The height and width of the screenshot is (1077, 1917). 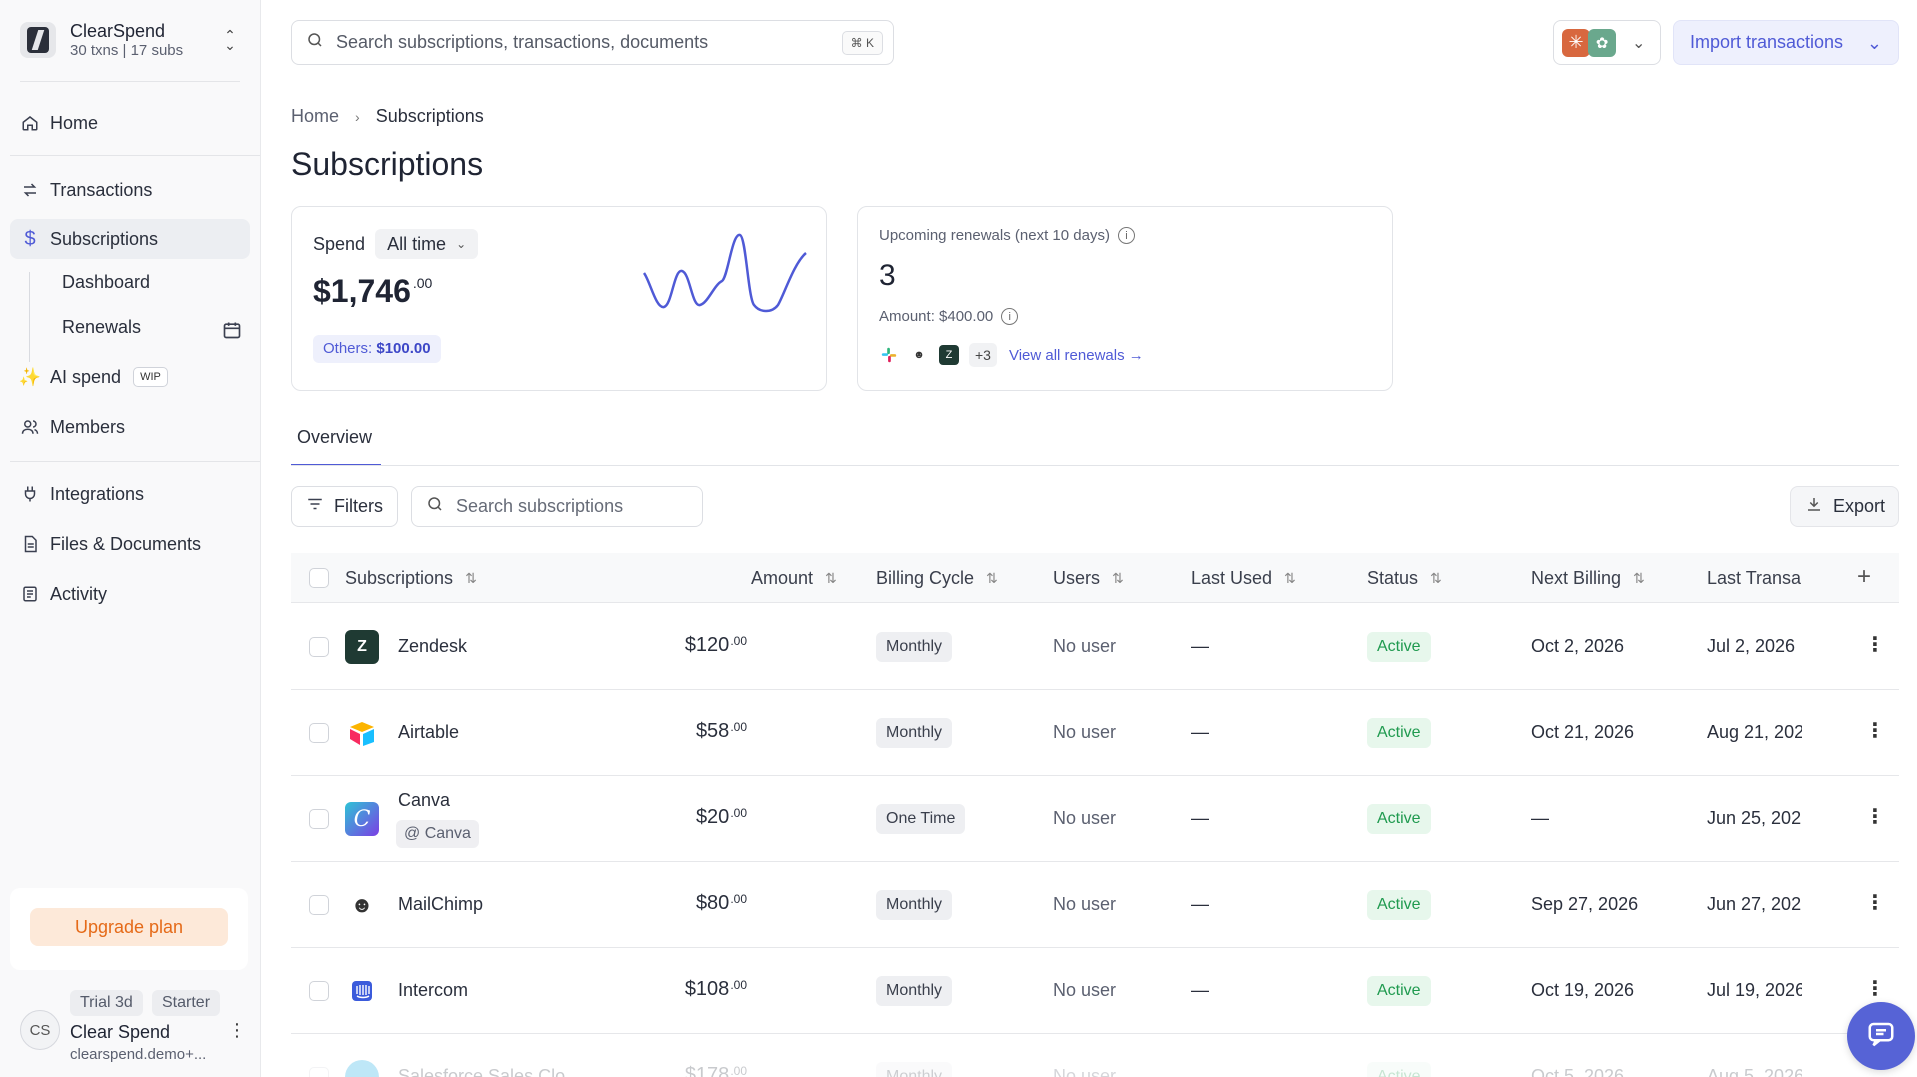 I want to click on breadcrumb-current: Subscriptions, so click(x=429, y=116).